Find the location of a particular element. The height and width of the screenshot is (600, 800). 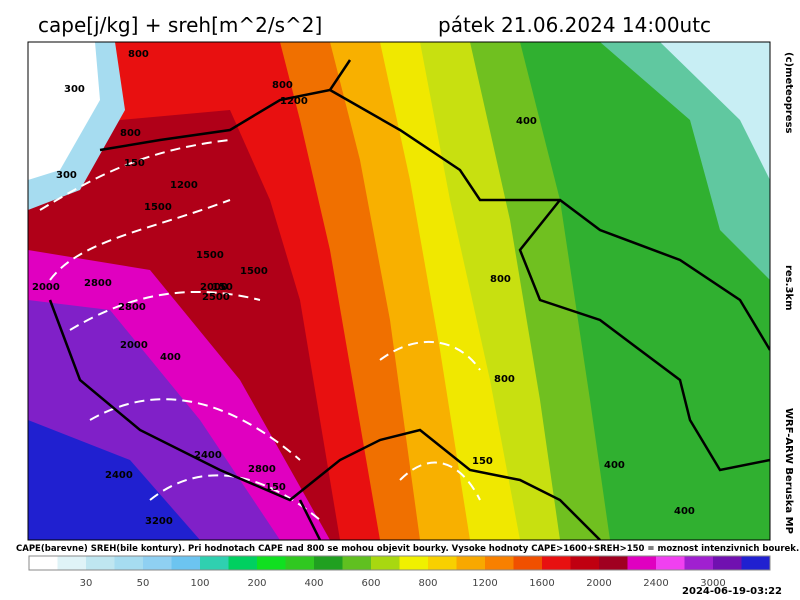

timestamp: 2024-06-19-03:22 is located at coordinates (732, 591).